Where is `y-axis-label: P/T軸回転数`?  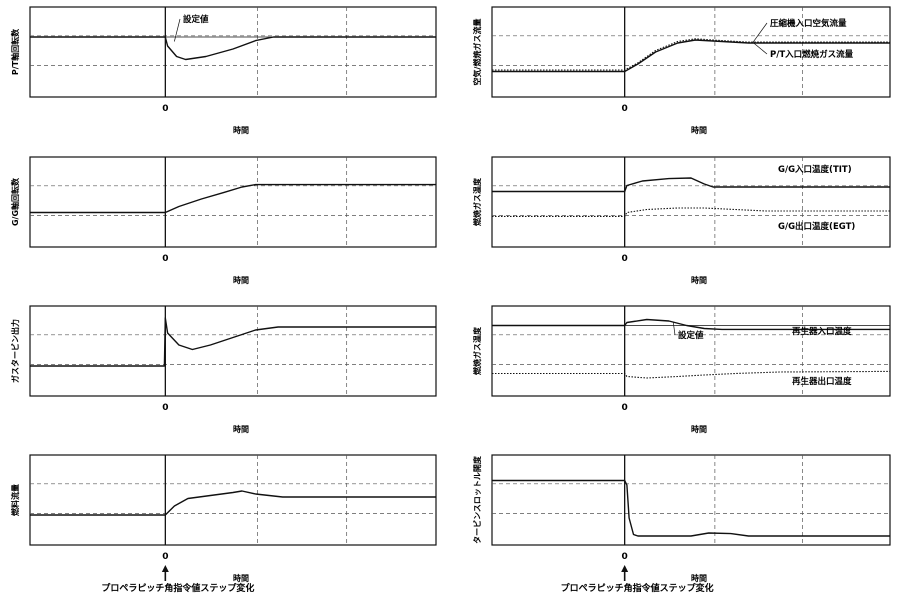
y-axis-label: P/T軸回転数 is located at coordinates (15, 51).